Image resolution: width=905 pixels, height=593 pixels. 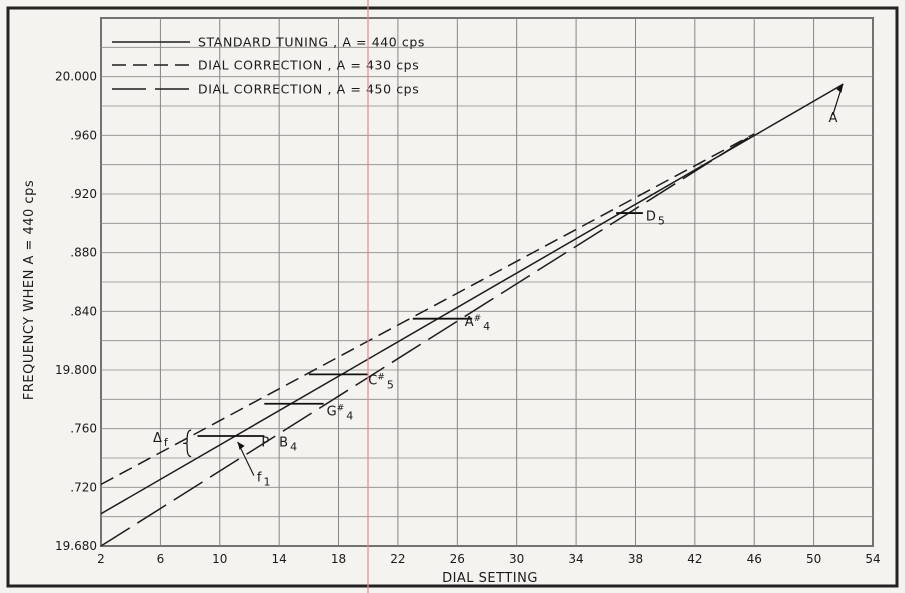 I want to click on x-tick-label: 18, so click(x=338, y=559).